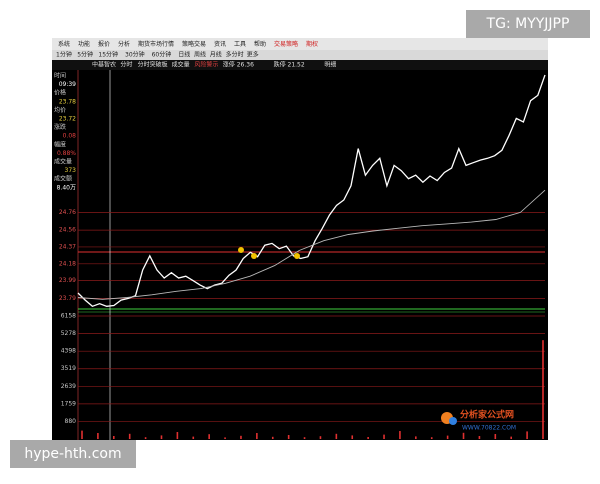 The image size is (600, 484). What do you see at coordinates (66, 187) in the screenshot?
I see `panel-text: 8.40万` at bounding box center [66, 187].